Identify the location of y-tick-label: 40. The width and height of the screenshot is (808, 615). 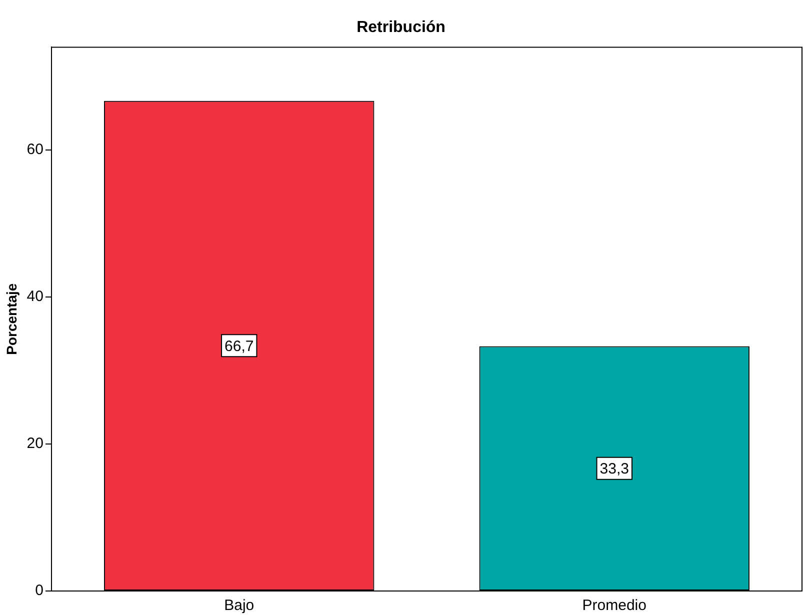
(35, 297).